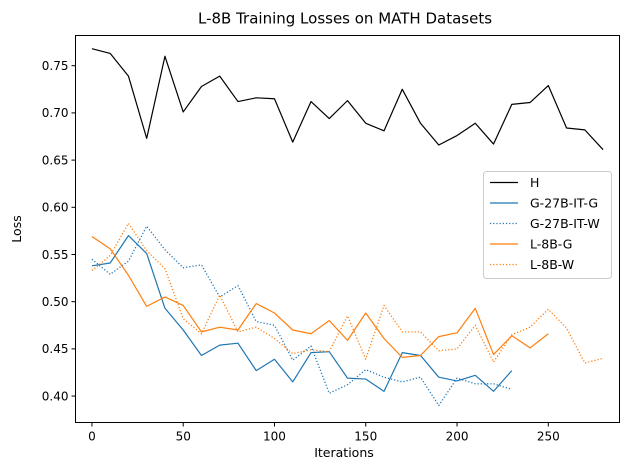  I want to click on y-tick-label: 0.55, so click(55, 255).